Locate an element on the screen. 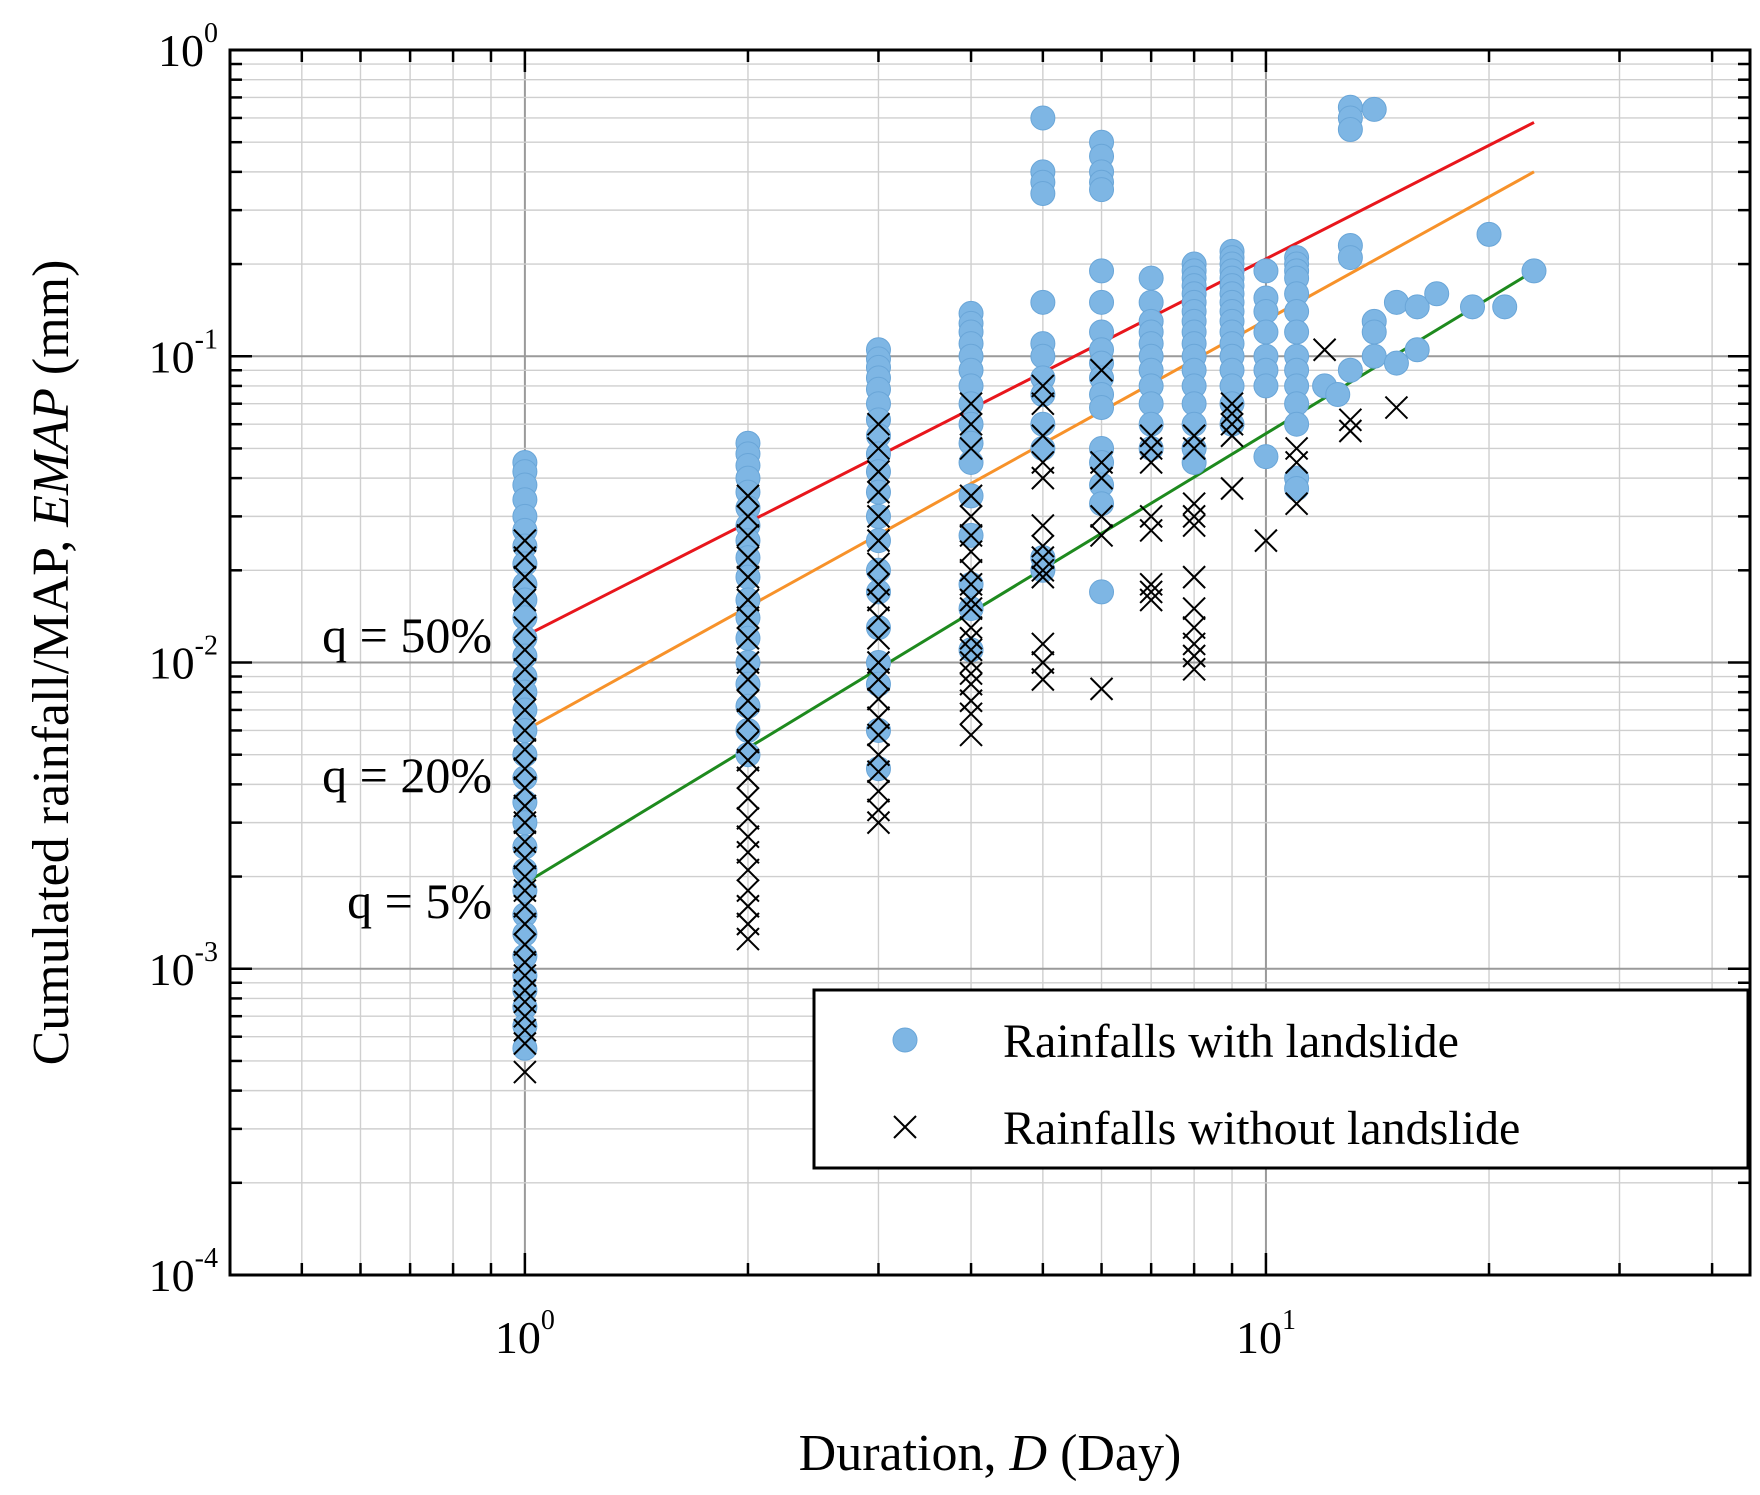 The width and height of the screenshot is (1760, 1495). x-axis-title: Duration, D (Day) is located at coordinates (990, 1453).